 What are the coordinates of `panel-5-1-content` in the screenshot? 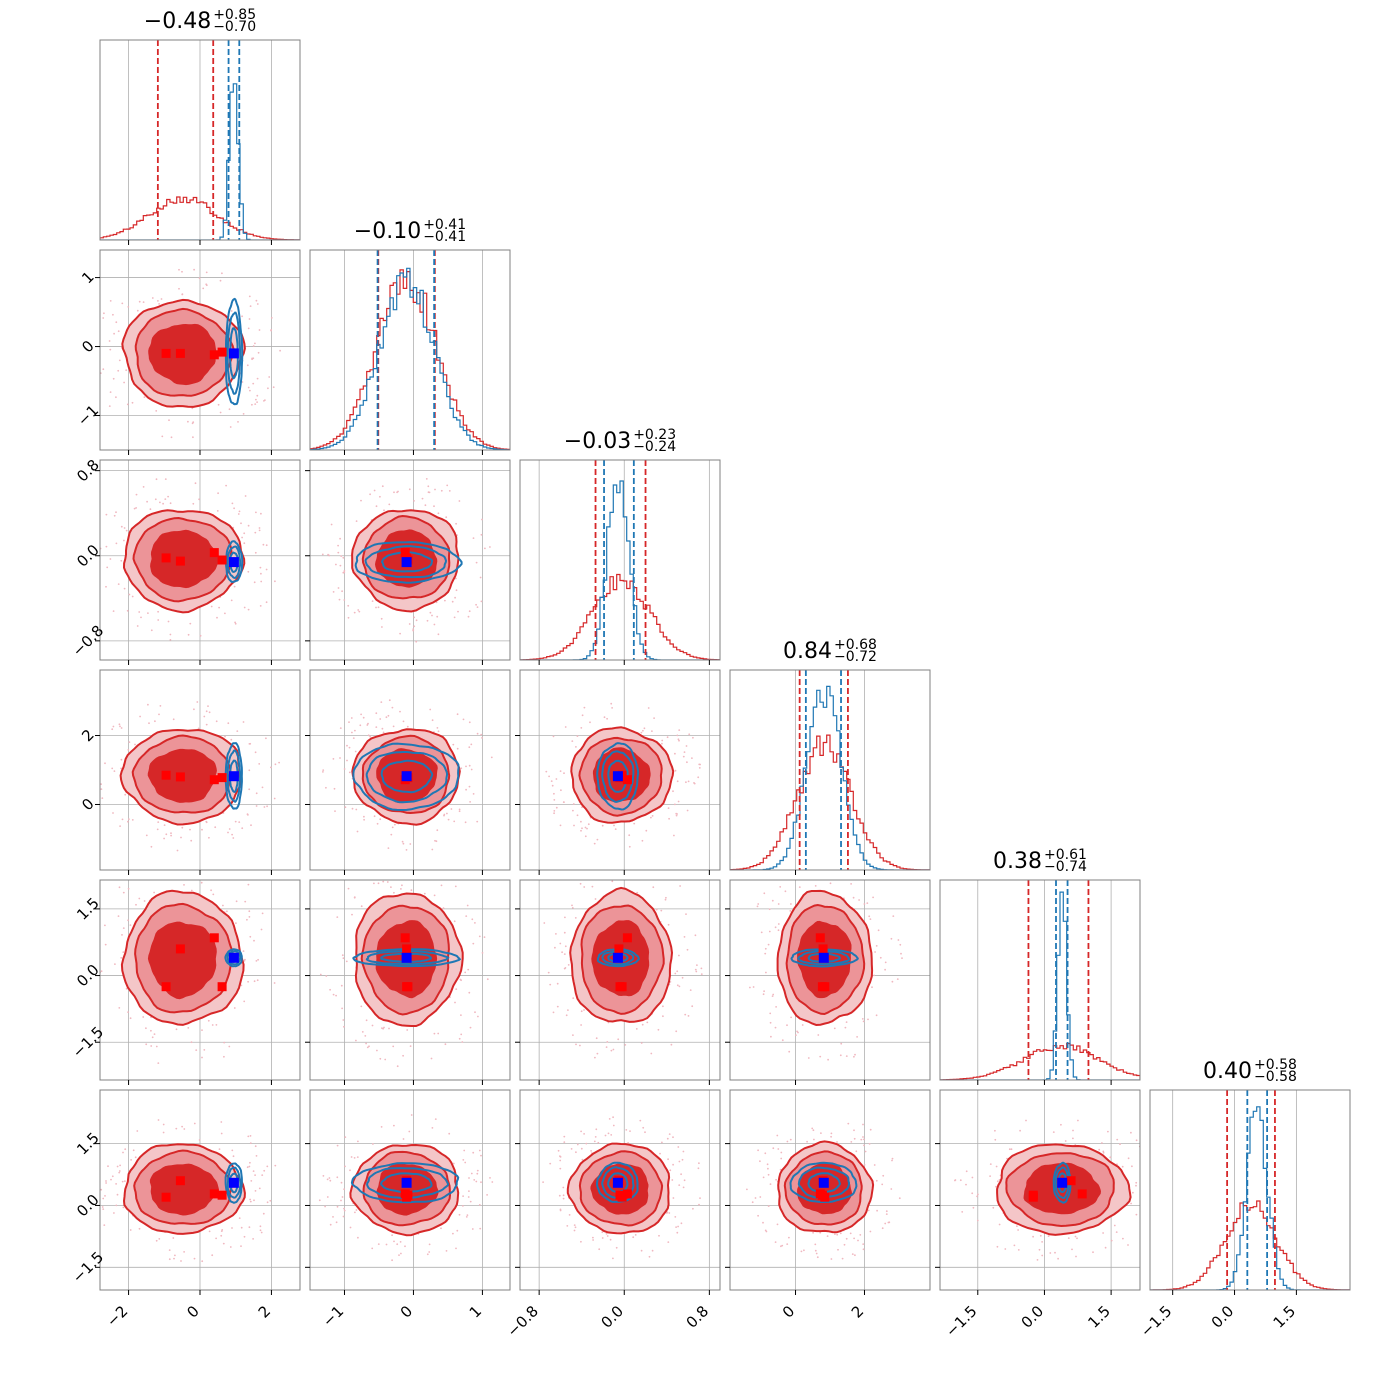 It's located at (410, 1190).